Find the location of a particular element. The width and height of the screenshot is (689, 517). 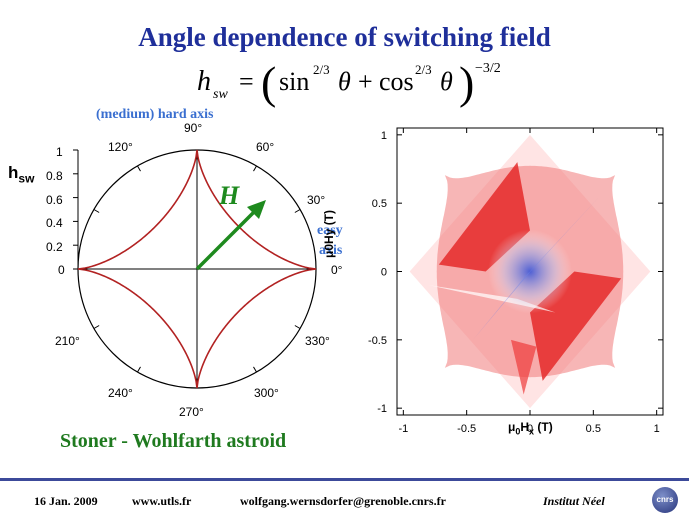

map-xtick-label: 0.5 is located at coordinates (593, 429).